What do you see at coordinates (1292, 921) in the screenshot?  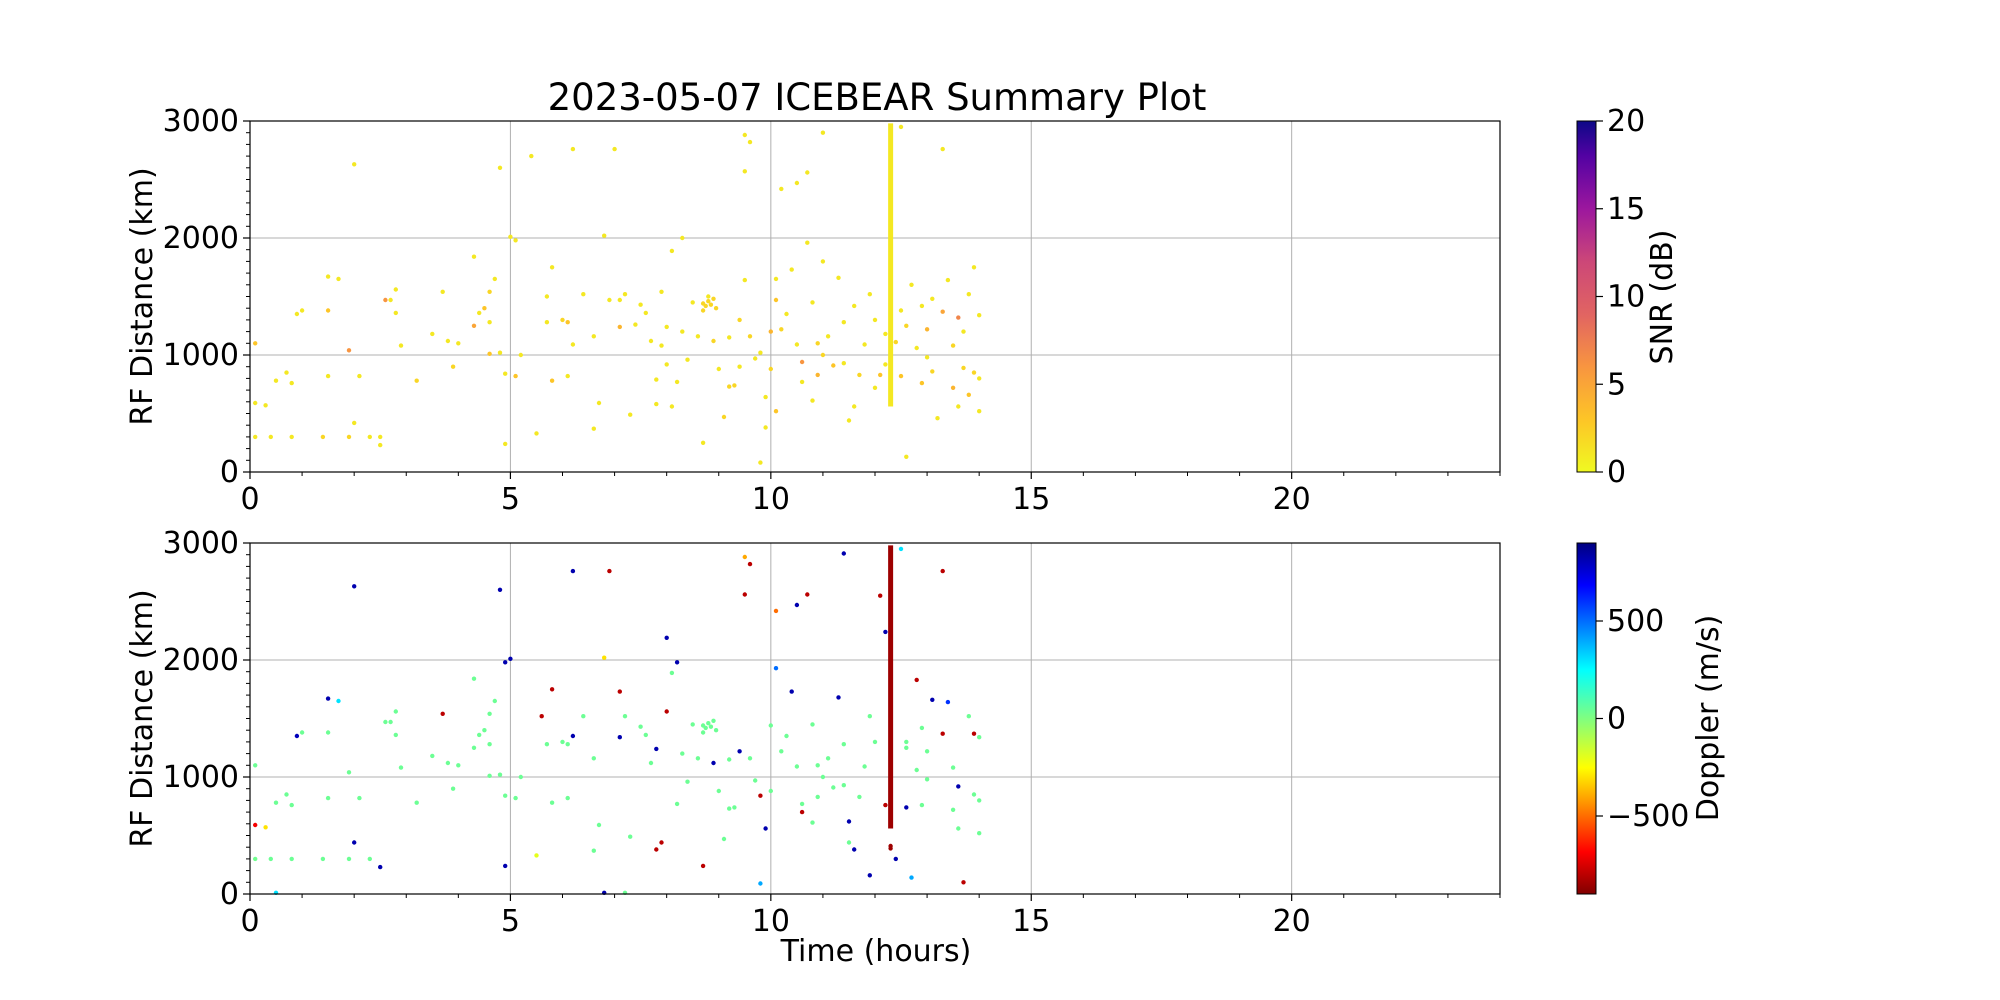 I see `x-tick-label: 20` at bounding box center [1292, 921].